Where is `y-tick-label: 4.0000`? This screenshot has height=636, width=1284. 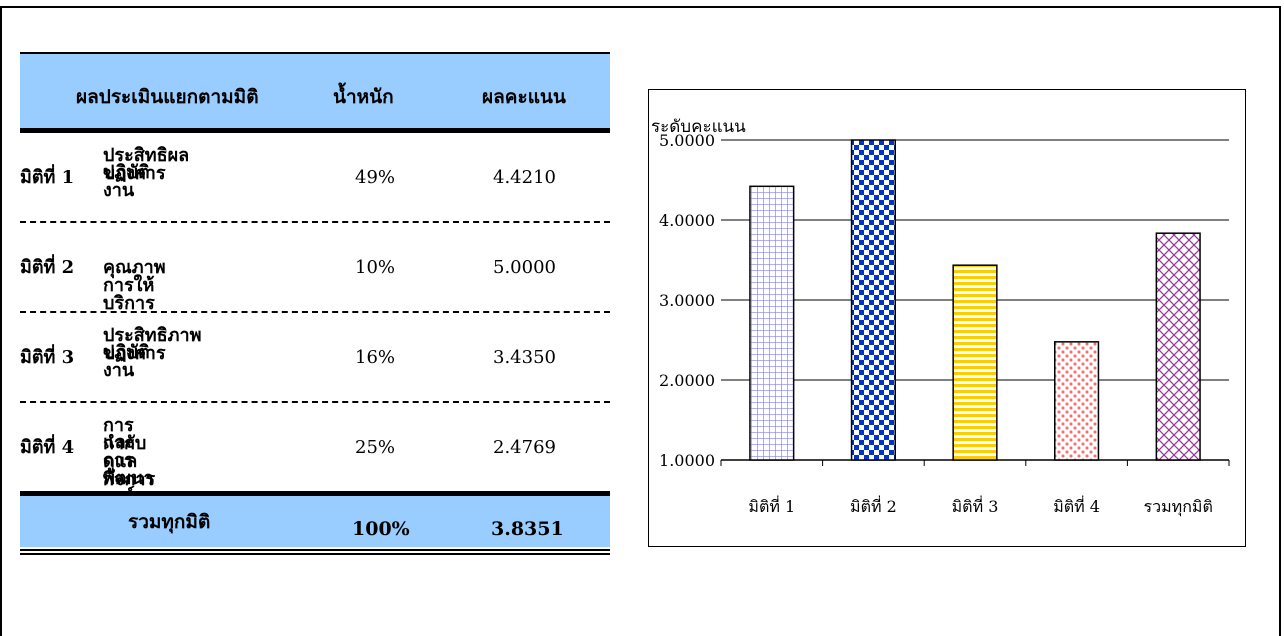
y-tick-label: 4.0000 is located at coordinates (687, 220).